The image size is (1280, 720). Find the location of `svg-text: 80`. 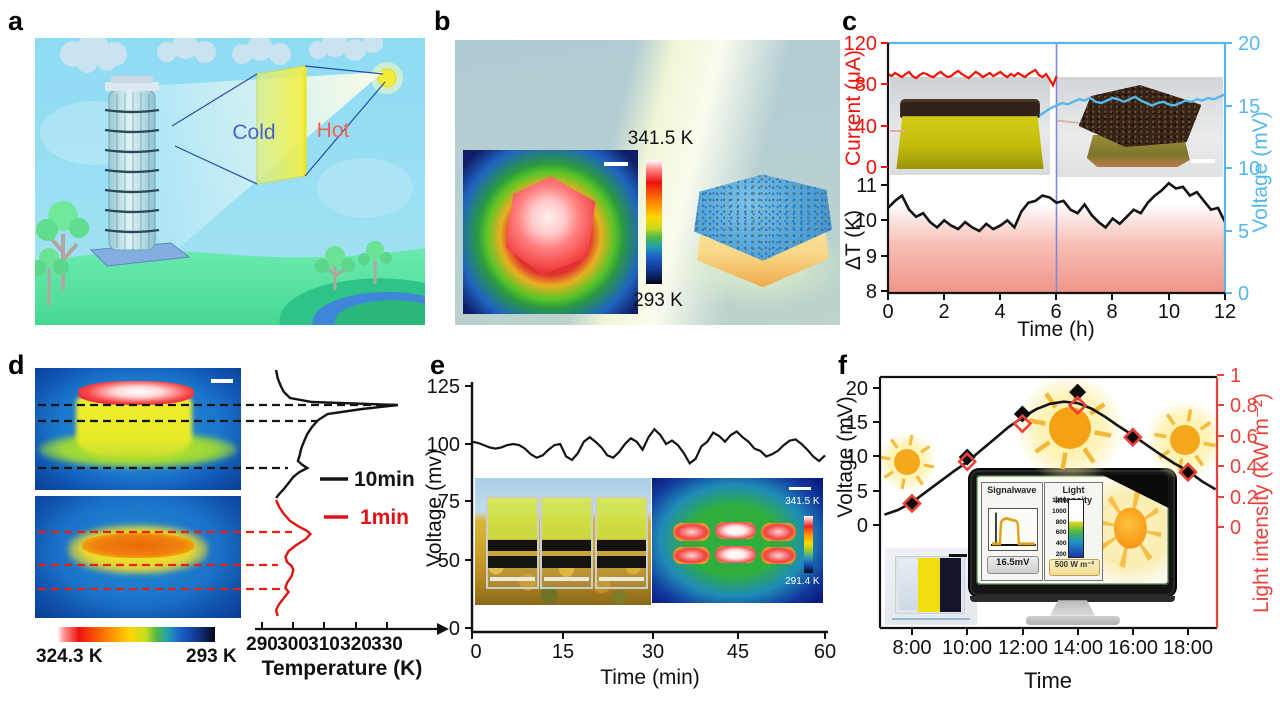

svg-text: 80 is located at coordinates (866, 85).